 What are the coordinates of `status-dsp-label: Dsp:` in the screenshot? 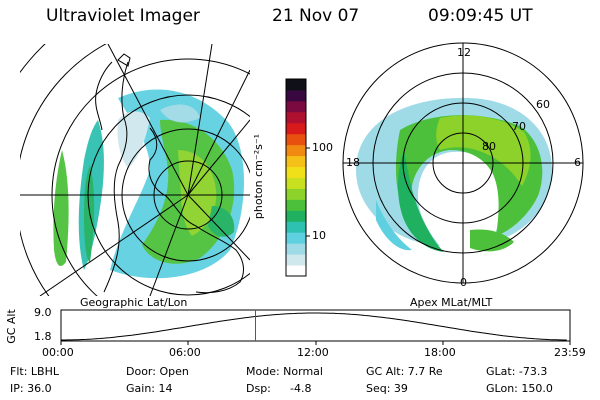 It's located at (258, 388).